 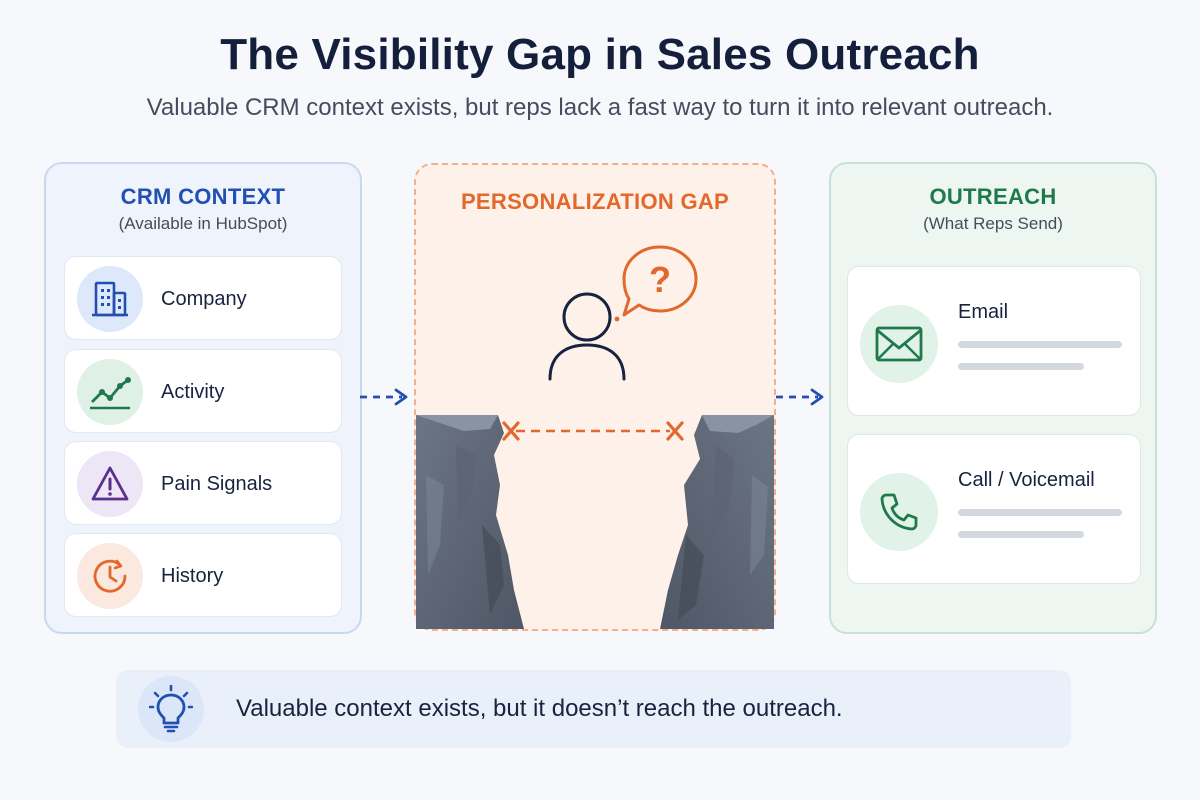 What do you see at coordinates (993, 196) in the screenshot?
I see `outreach-heading: OUTREACH` at bounding box center [993, 196].